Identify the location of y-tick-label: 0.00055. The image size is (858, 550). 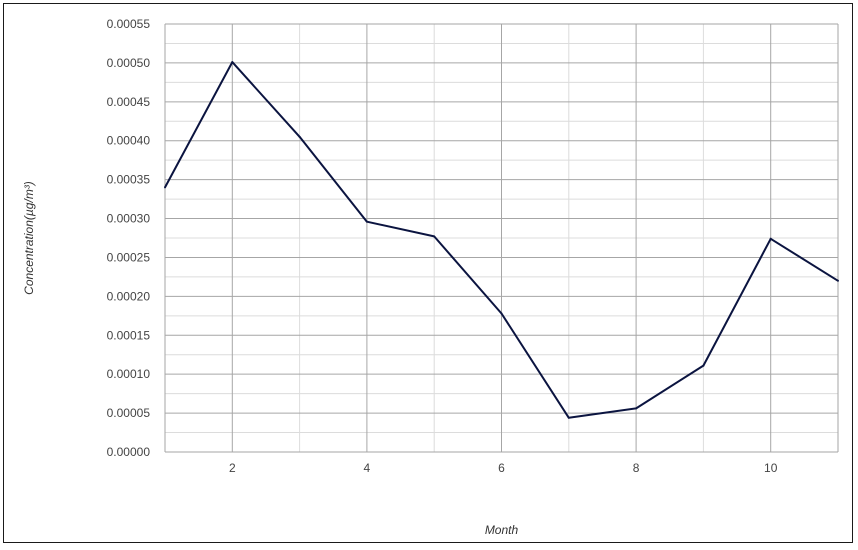
(129, 24).